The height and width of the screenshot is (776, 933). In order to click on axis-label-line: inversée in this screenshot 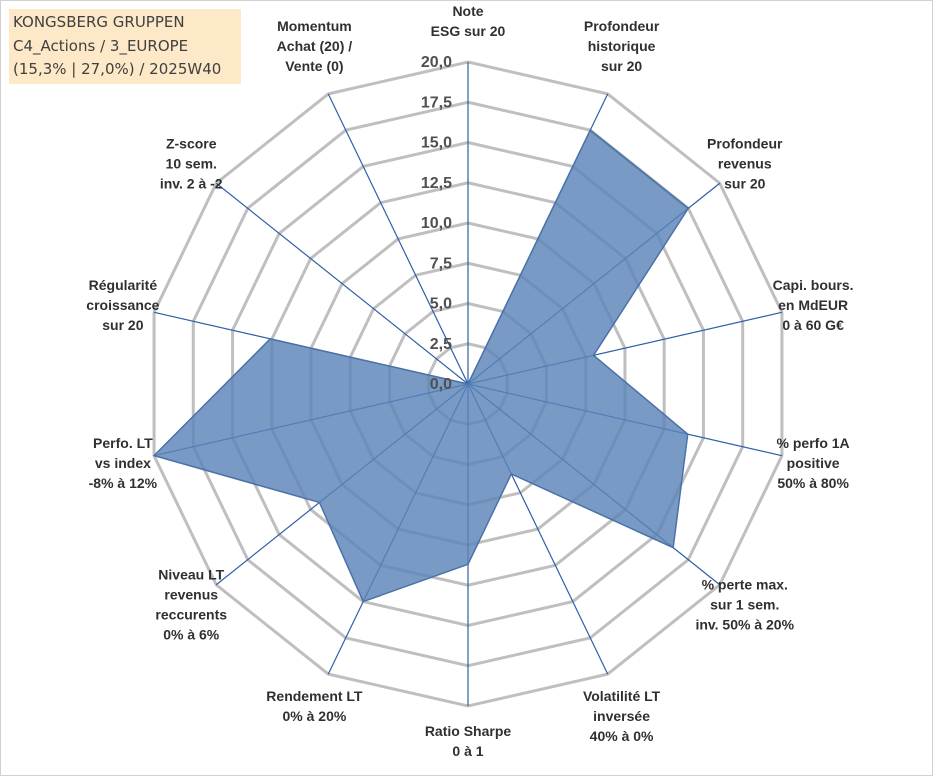, I will do `click(621, 716)`.